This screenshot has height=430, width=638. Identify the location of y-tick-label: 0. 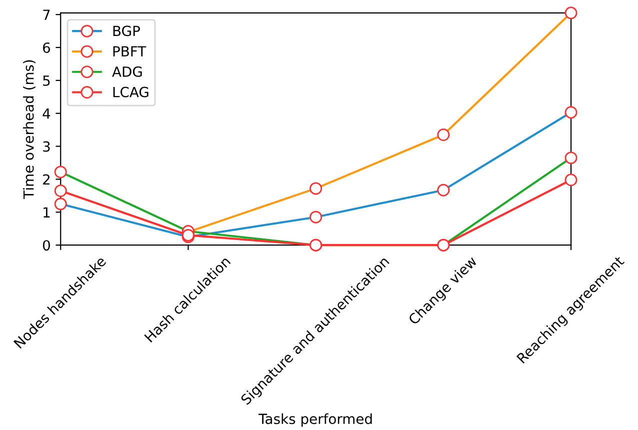
(46, 245).